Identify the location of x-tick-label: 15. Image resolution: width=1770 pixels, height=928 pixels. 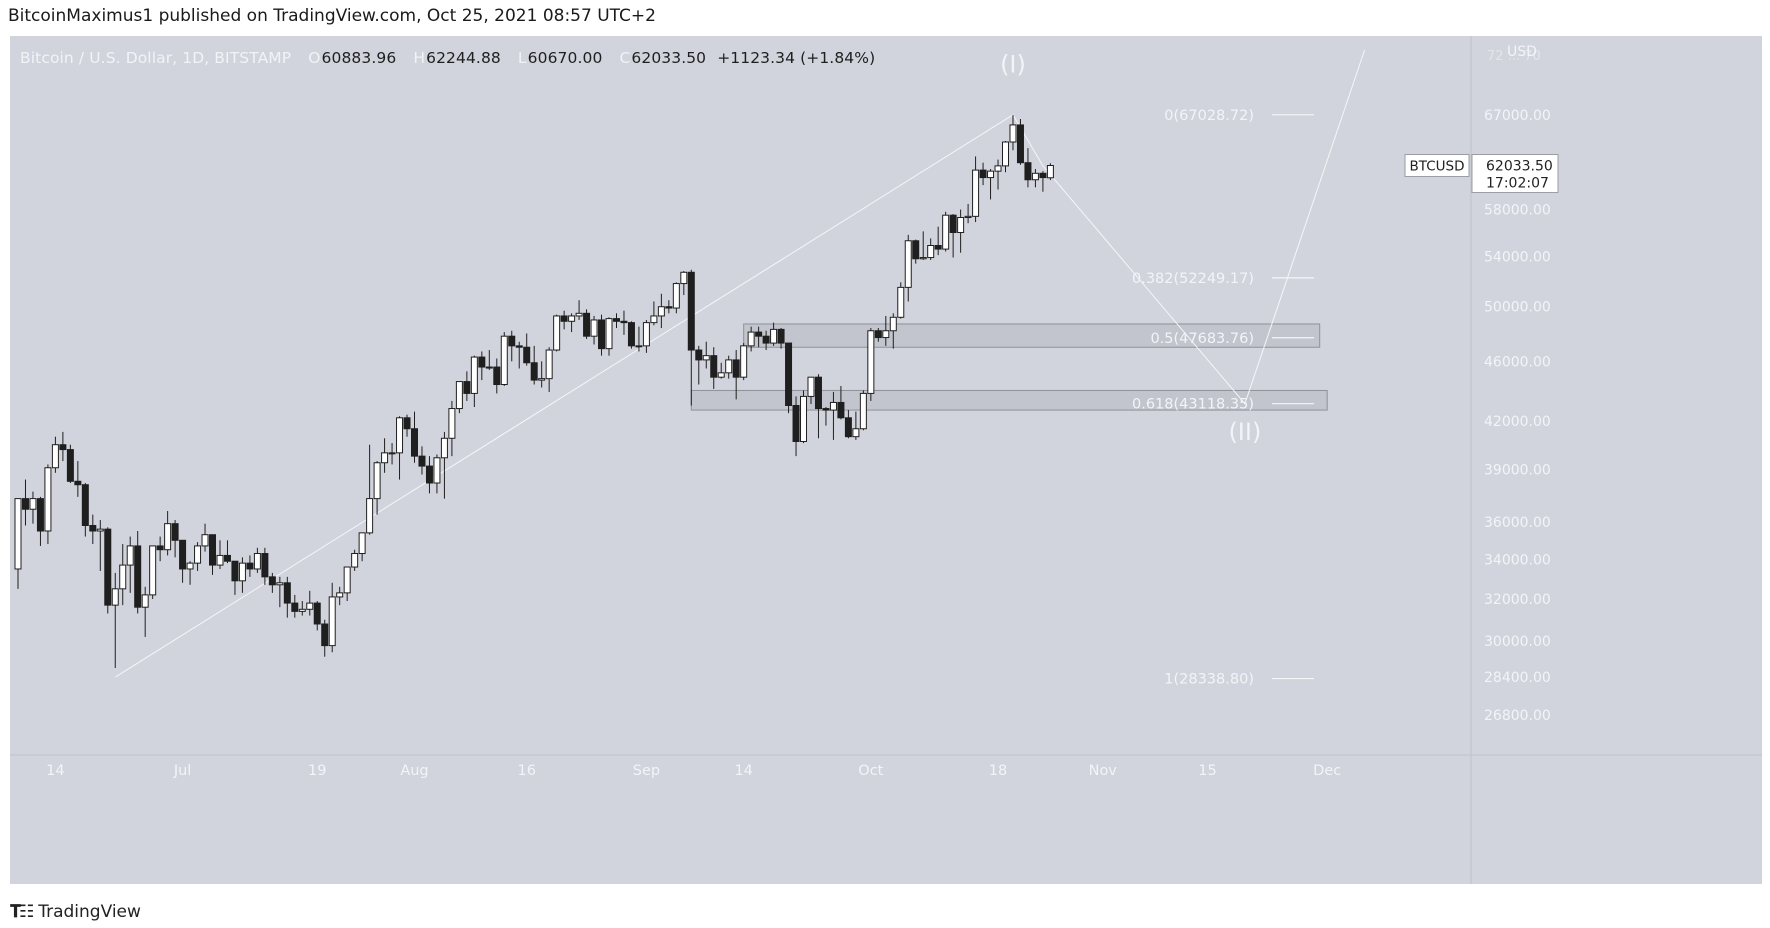
(1207, 771).